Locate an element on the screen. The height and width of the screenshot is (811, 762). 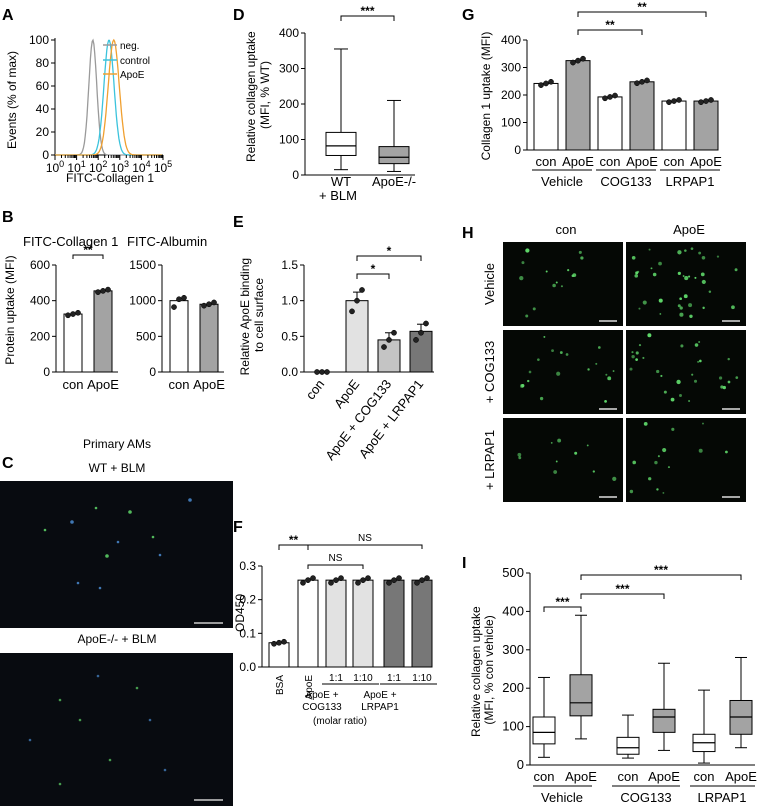
box-wt is located at coordinates (341, 143).